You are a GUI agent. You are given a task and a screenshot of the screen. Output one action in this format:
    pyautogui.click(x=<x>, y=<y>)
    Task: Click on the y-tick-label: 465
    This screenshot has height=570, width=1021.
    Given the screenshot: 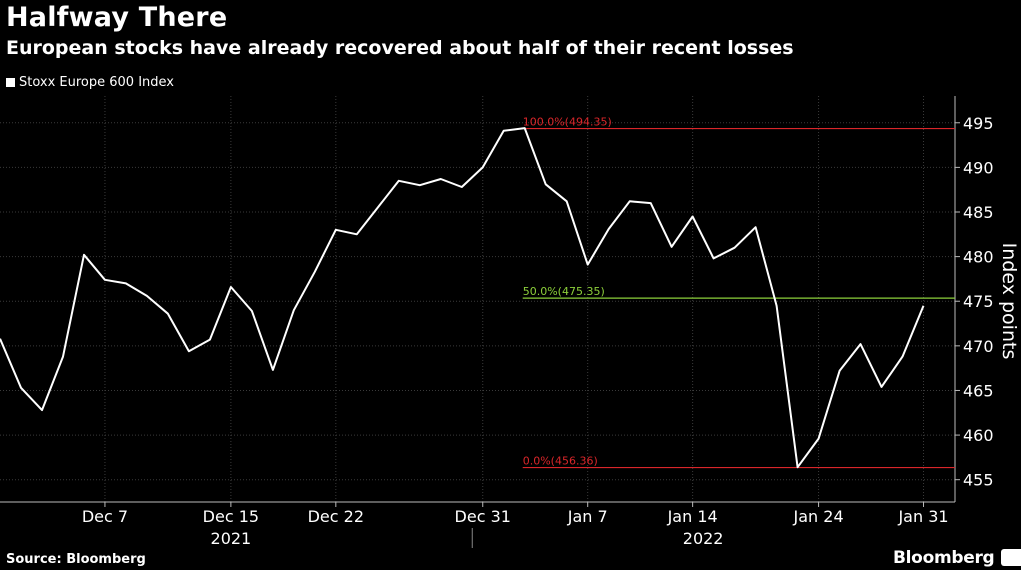 What is the action you would take?
    pyautogui.click(x=978, y=390)
    